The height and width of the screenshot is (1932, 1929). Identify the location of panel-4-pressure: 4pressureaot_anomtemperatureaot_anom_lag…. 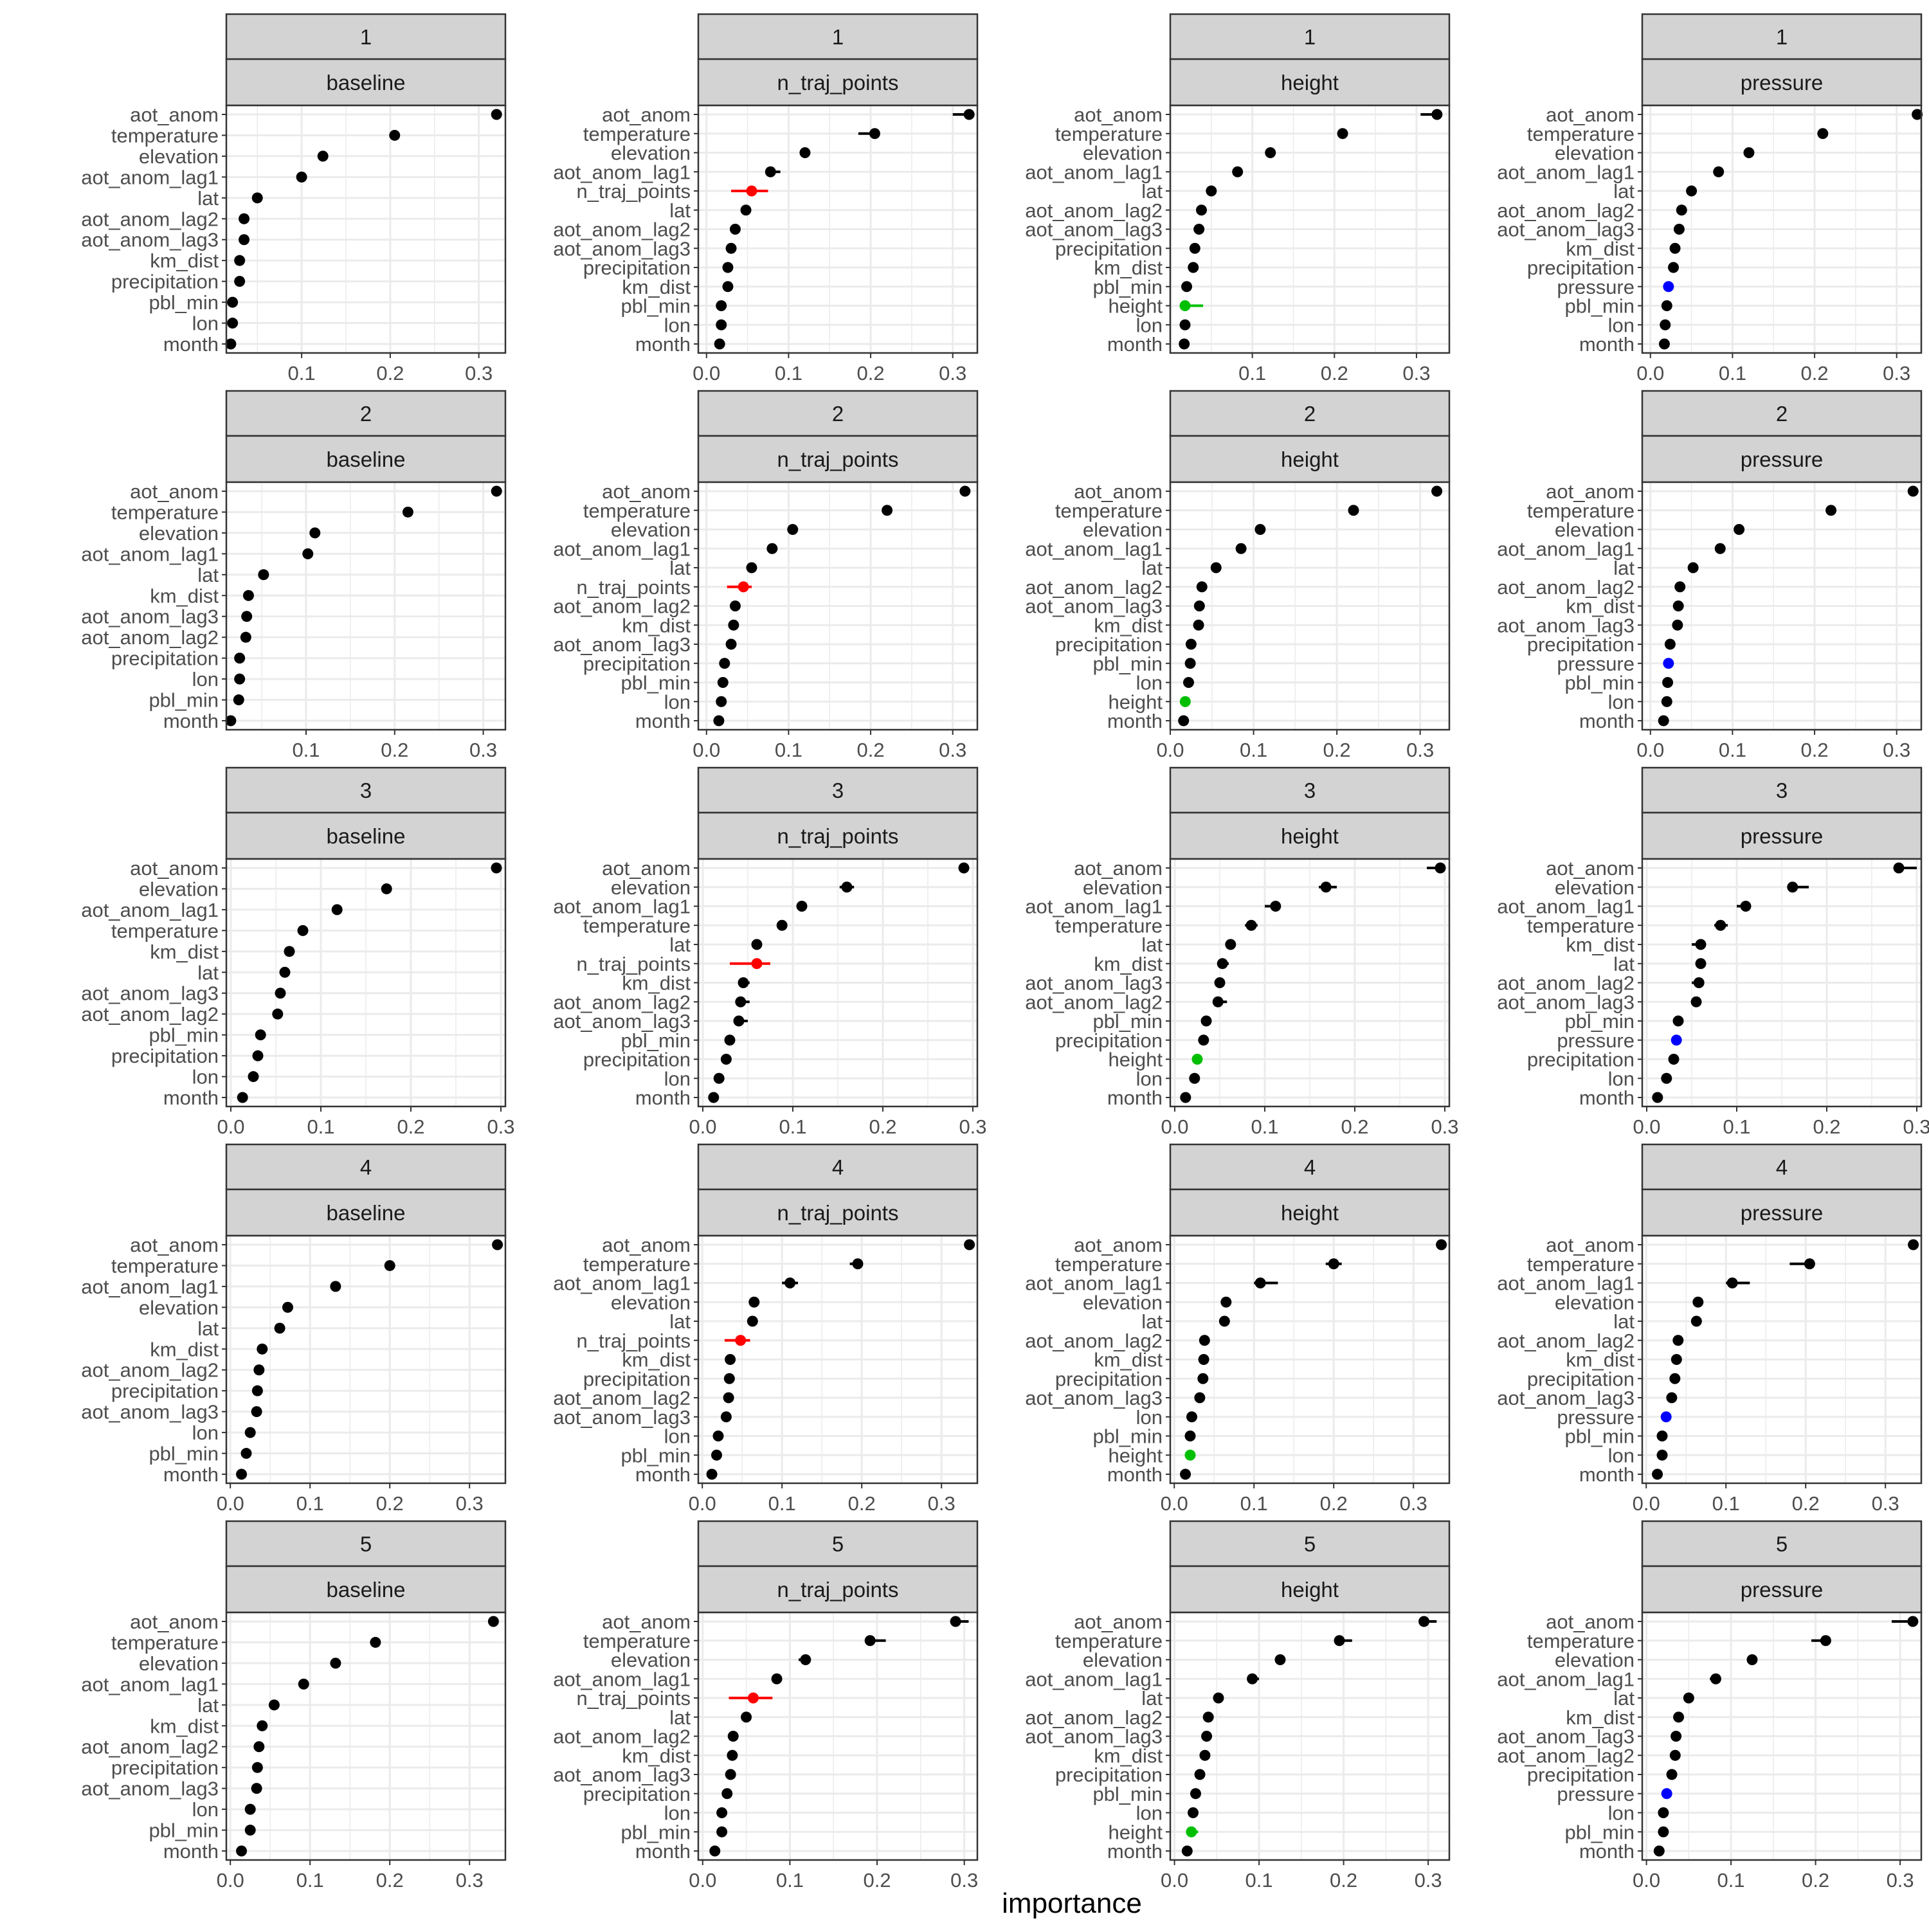
(1710, 1329).